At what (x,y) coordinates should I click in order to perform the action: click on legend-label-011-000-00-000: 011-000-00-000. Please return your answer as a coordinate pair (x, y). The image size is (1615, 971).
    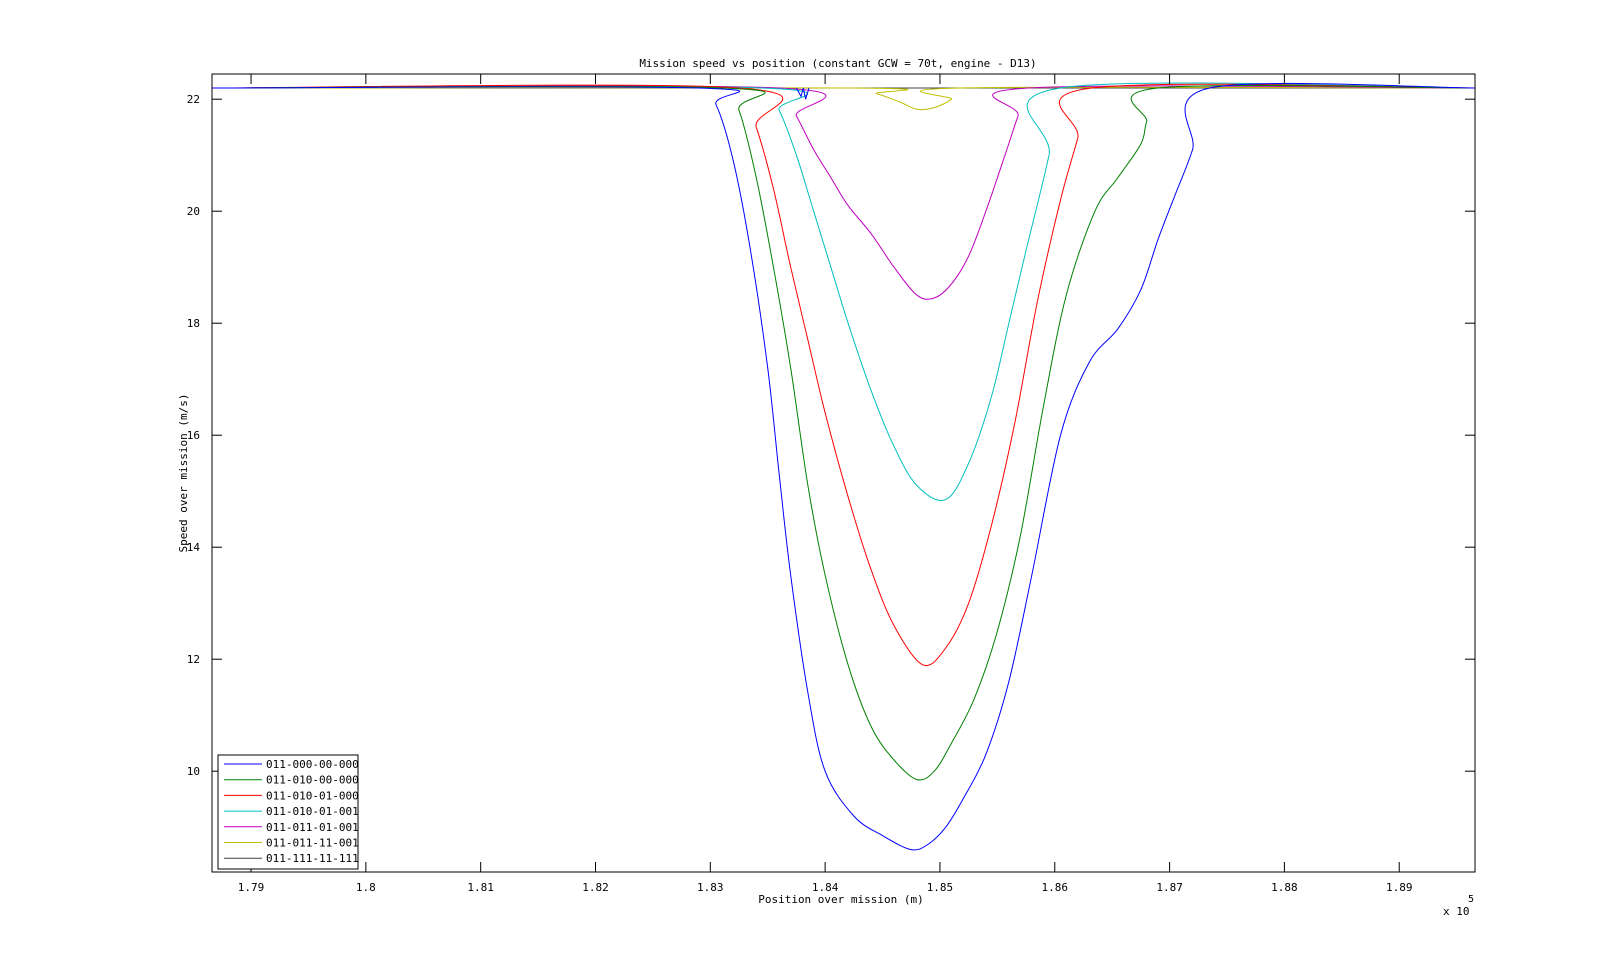
    Looking at the image, I should click on (312, 764).